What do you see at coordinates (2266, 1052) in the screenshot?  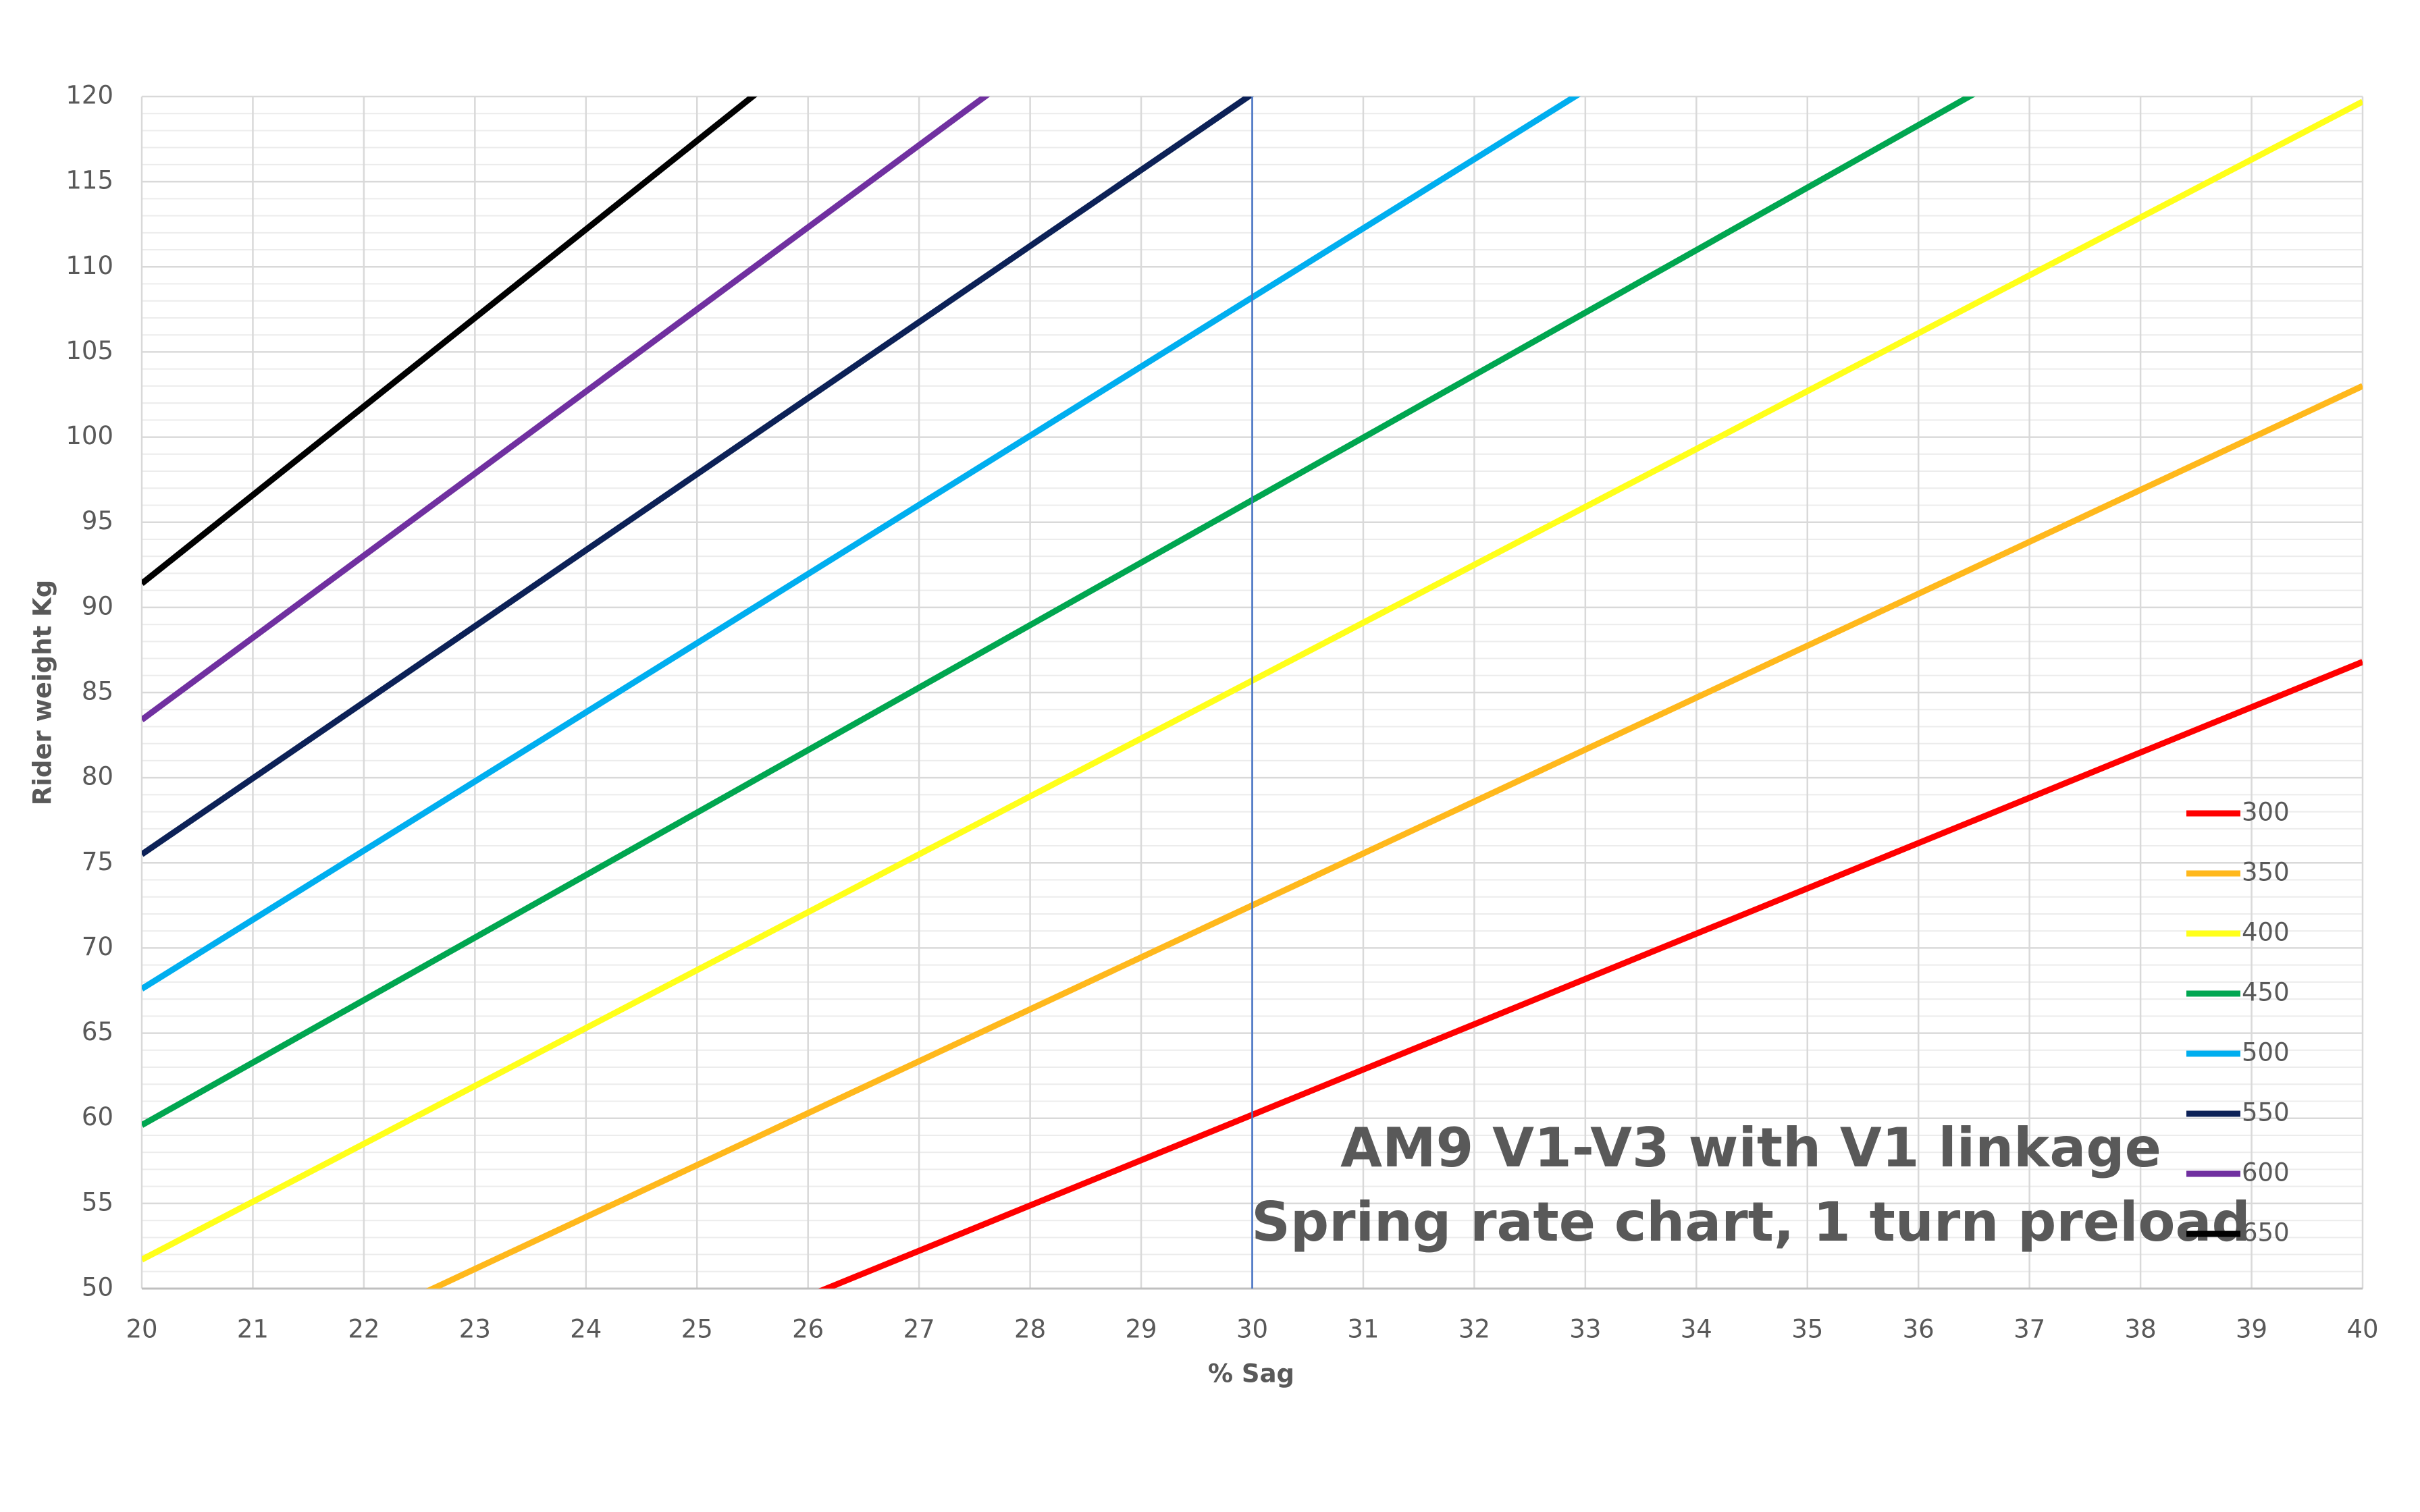 I see `legend-label: 500` at bounding box center [2266, 1052].